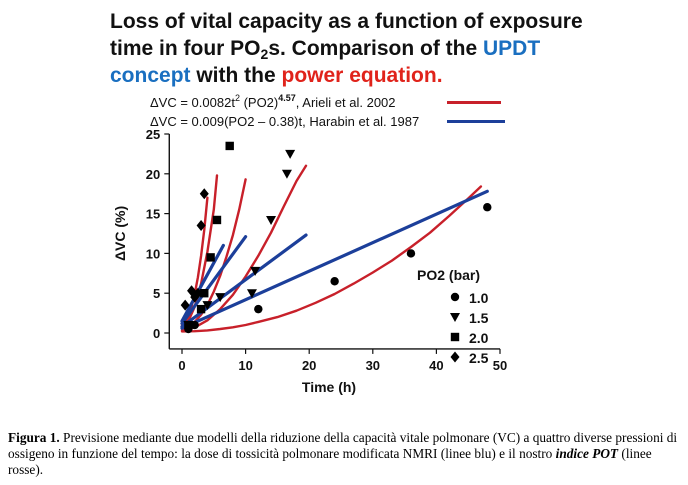 Image resolution: width=688 pixels, height=485 pixels. Describe the element at coordinates (479, 298) in the screenshot. I see `legend-label: 1.0` at that location.